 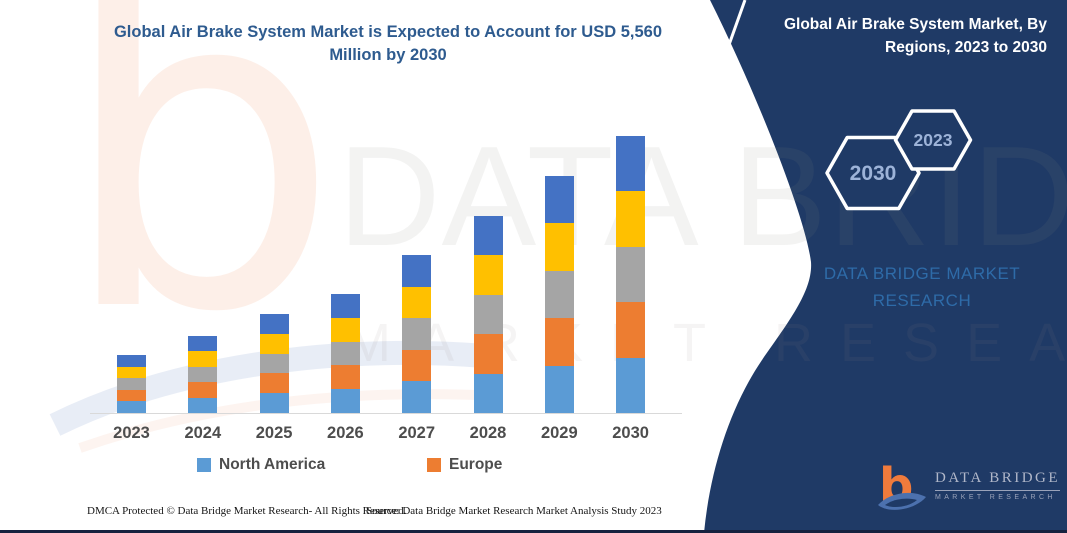 I want to click on bar-2024, so click(x=203, y=374).